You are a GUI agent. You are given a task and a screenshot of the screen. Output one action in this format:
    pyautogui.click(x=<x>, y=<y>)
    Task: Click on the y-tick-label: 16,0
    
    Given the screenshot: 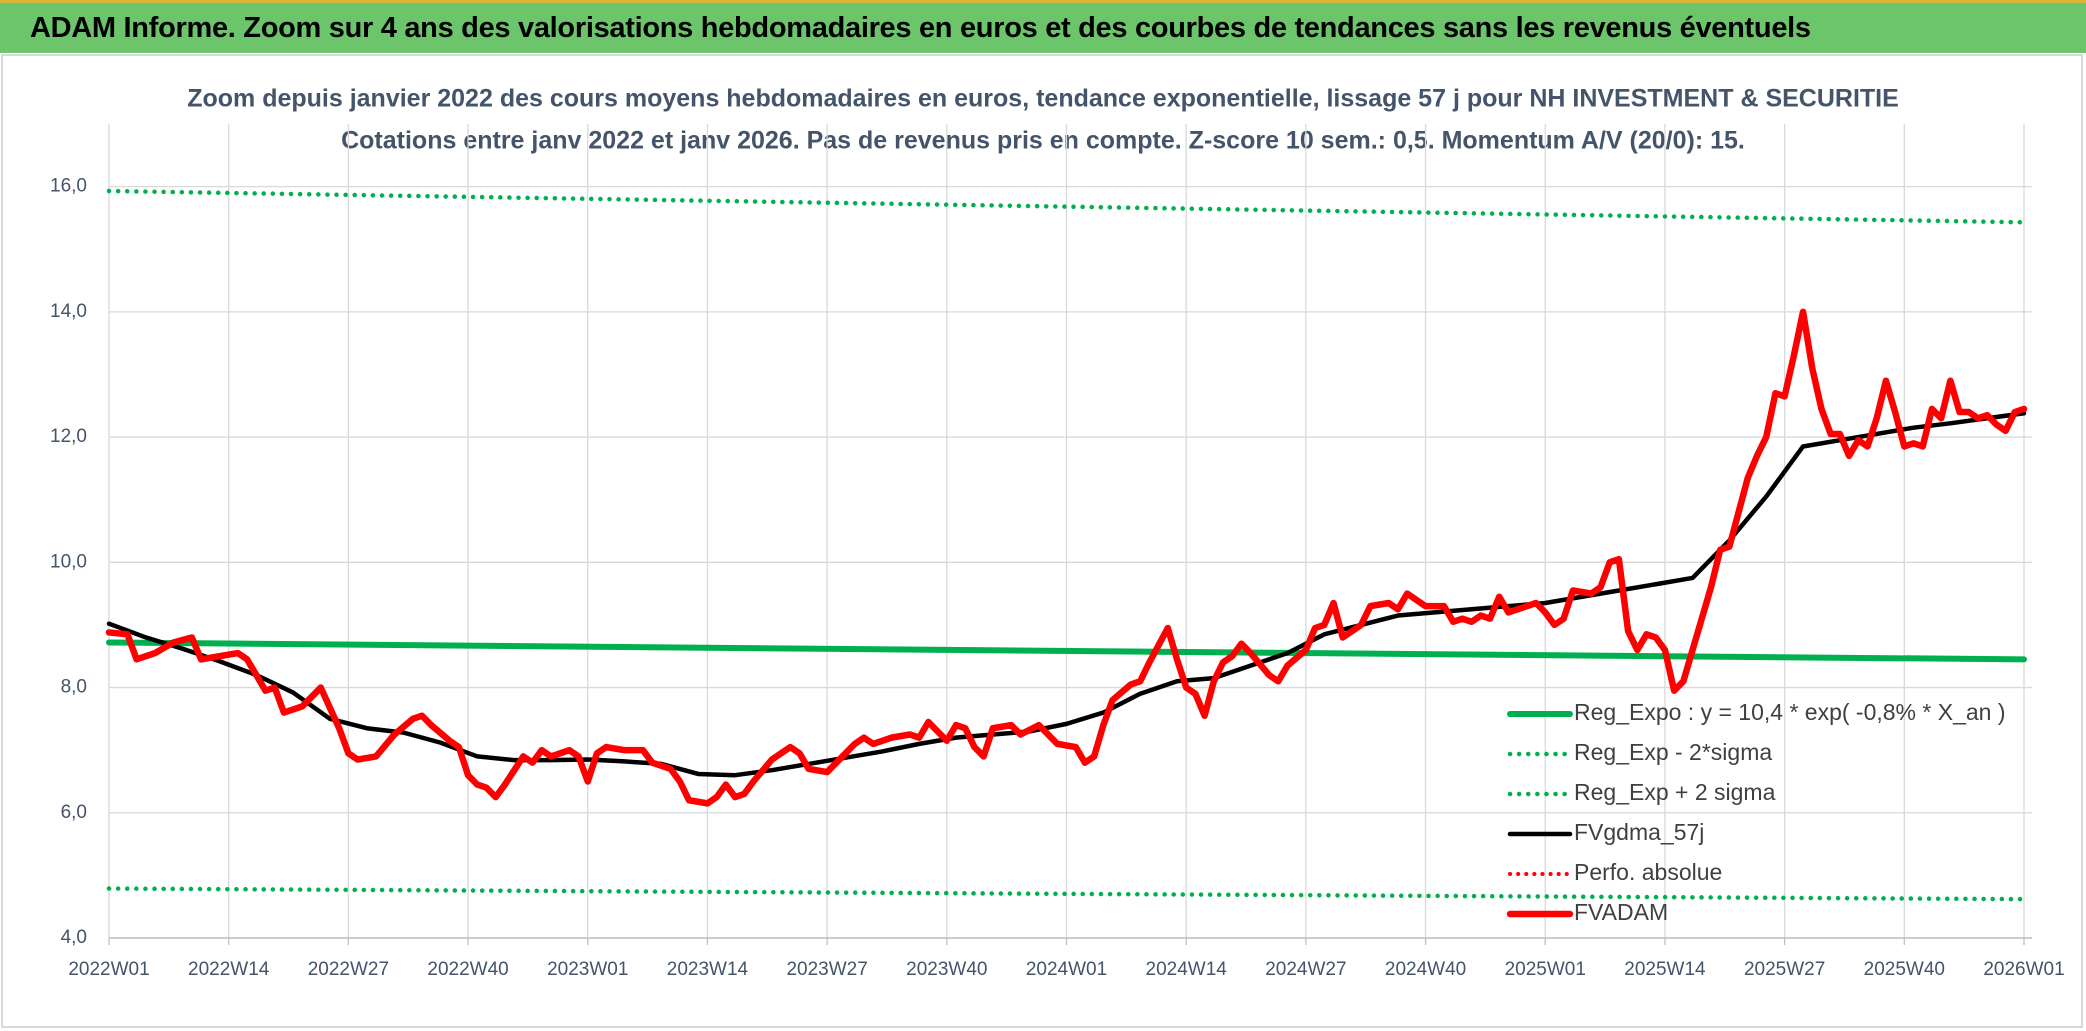 What is the action you would take?
    pyautogui.click(x=68, y=186)
    